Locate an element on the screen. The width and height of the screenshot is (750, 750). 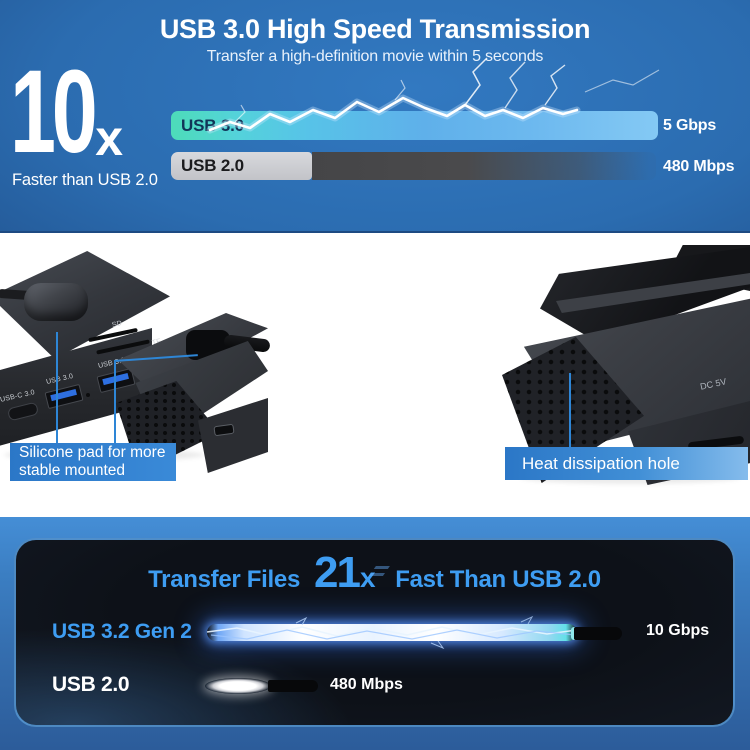
multiplier-x: x is located at coordinates (109, 138).